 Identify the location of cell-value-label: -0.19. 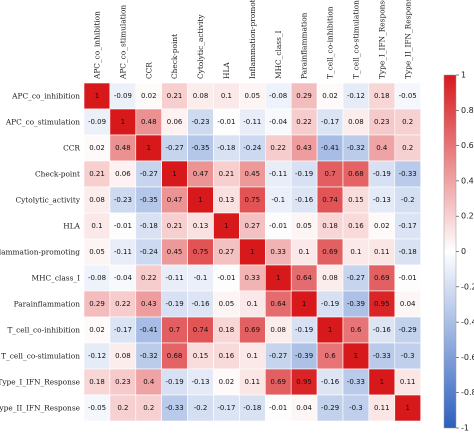
(304, 330).